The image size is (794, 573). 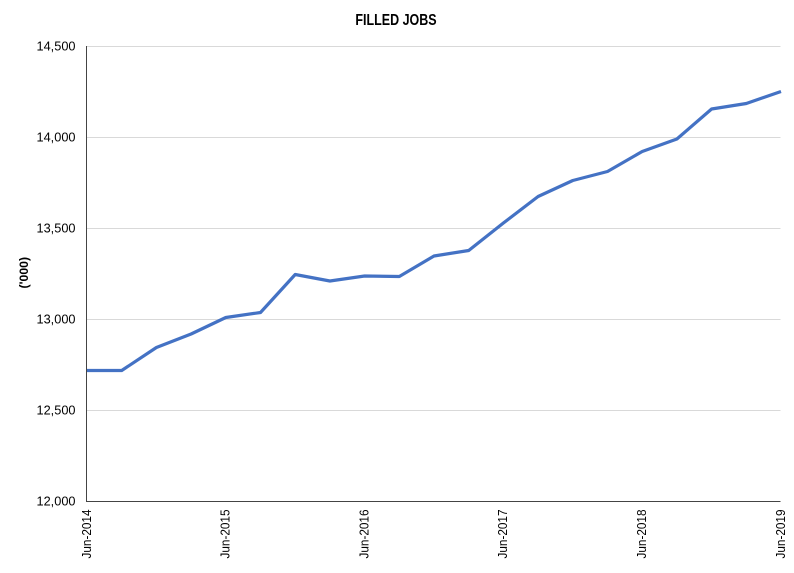 What do you see at coordinates (226, 533) in the screenshot?
I see `svg-text: Jun-2015` at bounding box center [226, 533].